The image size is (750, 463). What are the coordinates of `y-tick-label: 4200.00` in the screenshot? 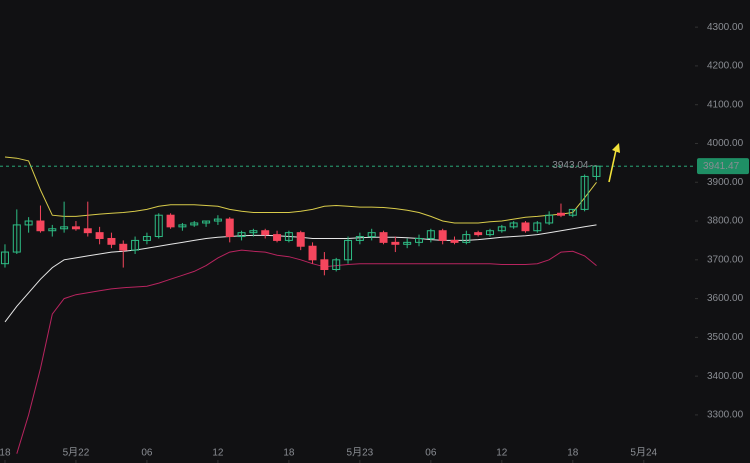 It's located at (725, 66).